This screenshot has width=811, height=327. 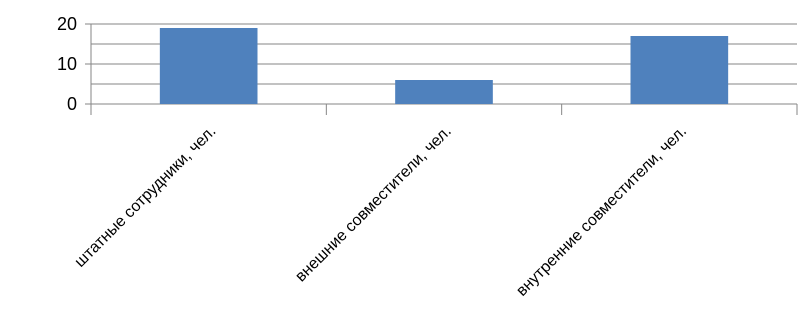 What do you see at coordinates (72, 104) in the screenshot?
I see `y-tick-label: 0` at bounding box center [72, 104].